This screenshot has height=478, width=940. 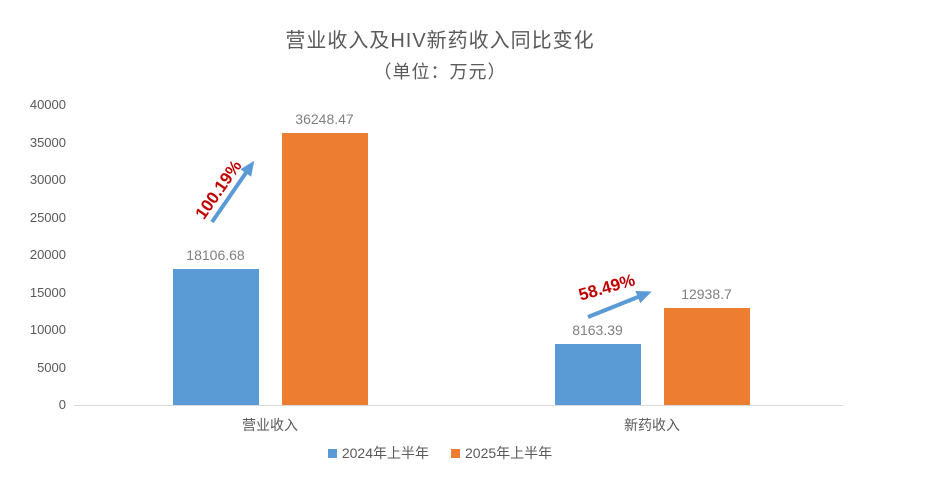 What do you see at coordinates (706, 293) in the screenshot?
I see `data-label: 12938.7` at bounding box center [706, 293].